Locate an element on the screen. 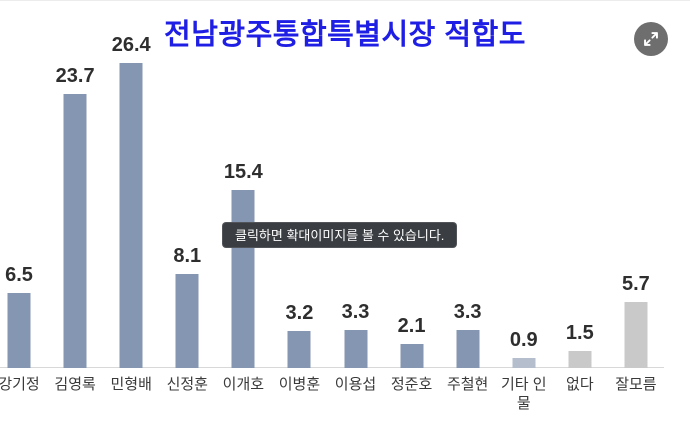 This screenshot has height=425, width=690. bar-value-label: 2.1 is located at coordinates (411, 326).